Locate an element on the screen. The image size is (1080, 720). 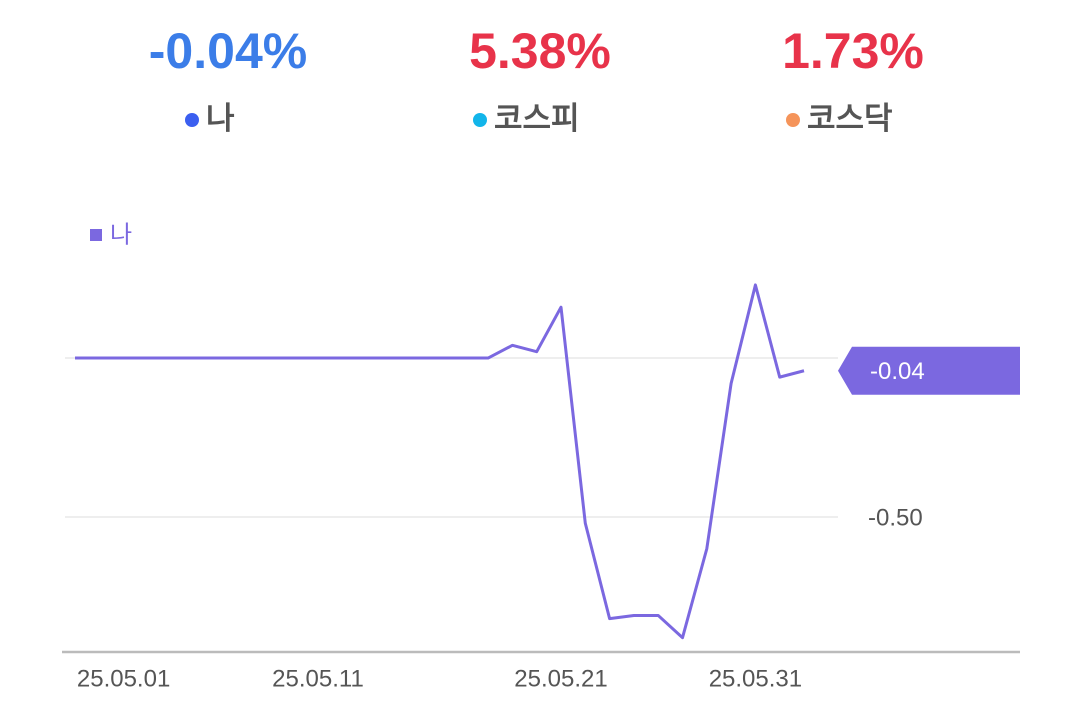
stat-label: 코스피 is located at coordinates (537, 118).